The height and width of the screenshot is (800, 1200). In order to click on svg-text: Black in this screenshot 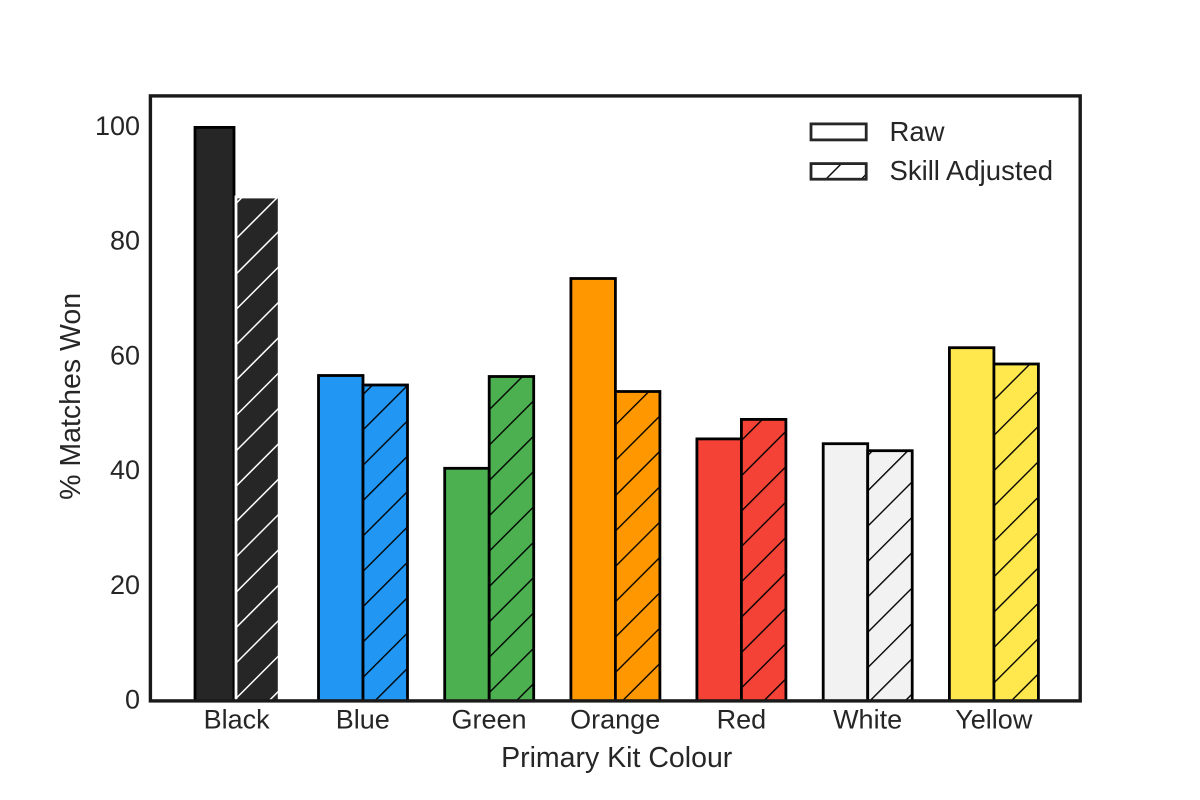, I will do `click(237, 720)`.